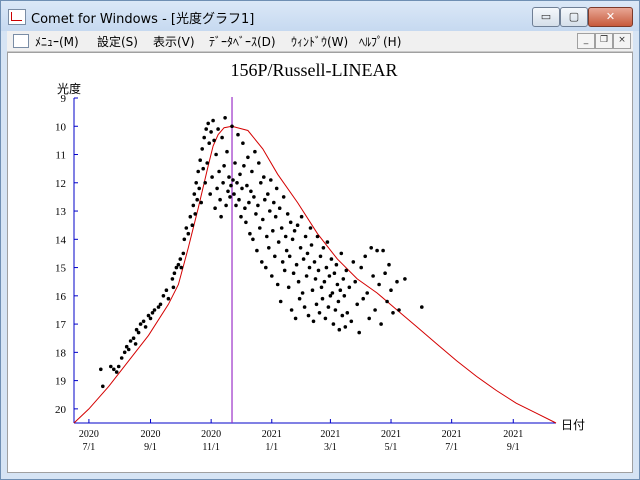  What do you see at coordinates (546, 17) in the screenshot?
I see `minimize-button: ▭` at bounding box center [546, 17].